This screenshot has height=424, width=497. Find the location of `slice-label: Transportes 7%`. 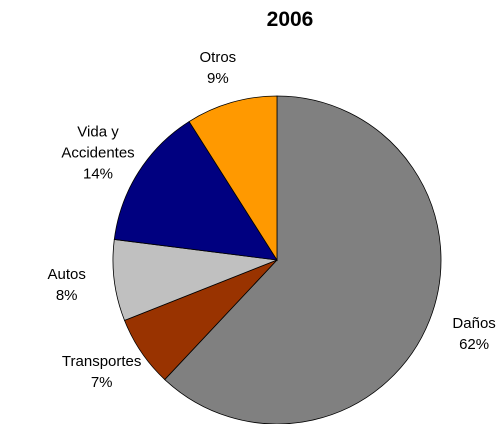

slice-label: Transportes 7% is located at coordinates (102, 372).